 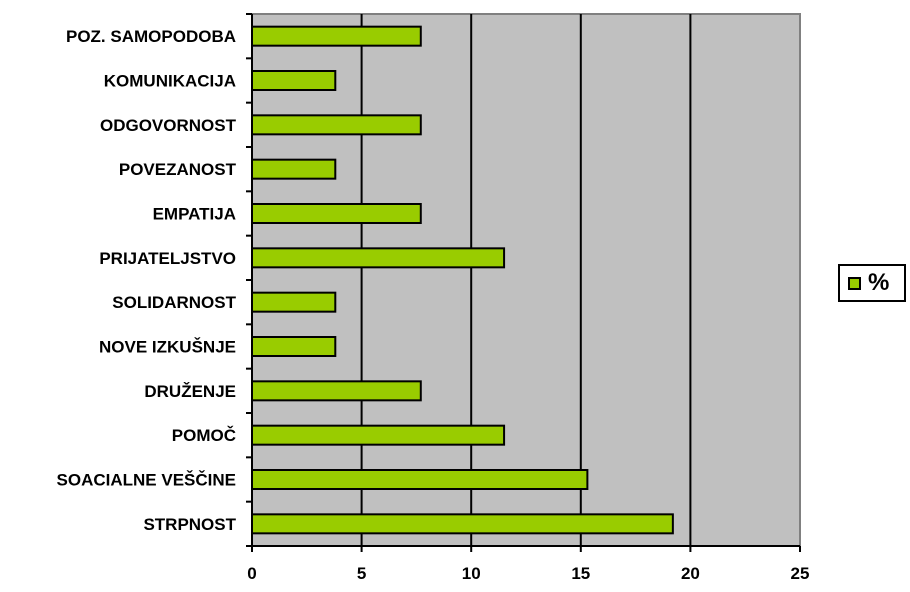 What do you see at coordinates (204, 435) in the screenshot?
I see `y-category-label: POMOČ` at bounding box center [204, 435].